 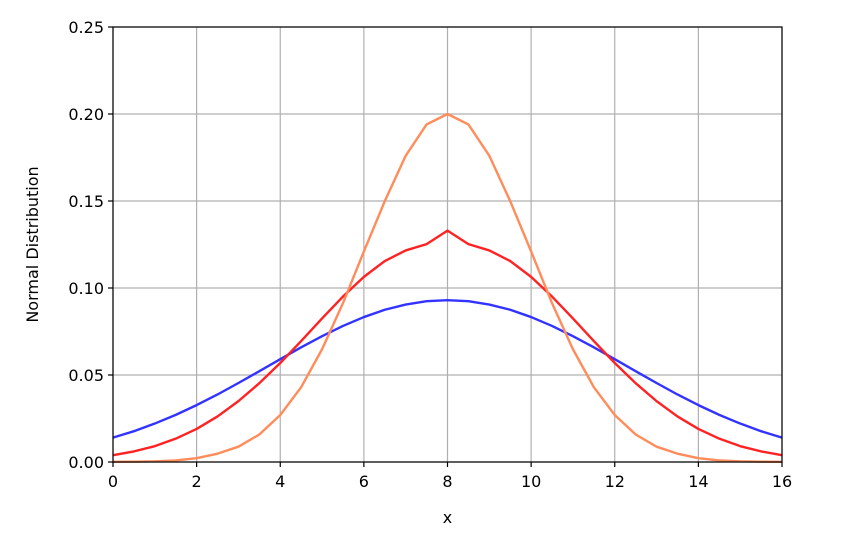 I want to click on x-tick-label: 6, so click(x=364, y=481).